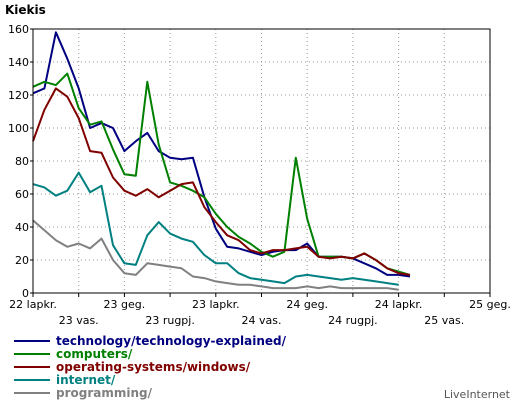  I want to click on y-tick-label: 60, so click(22, 194).